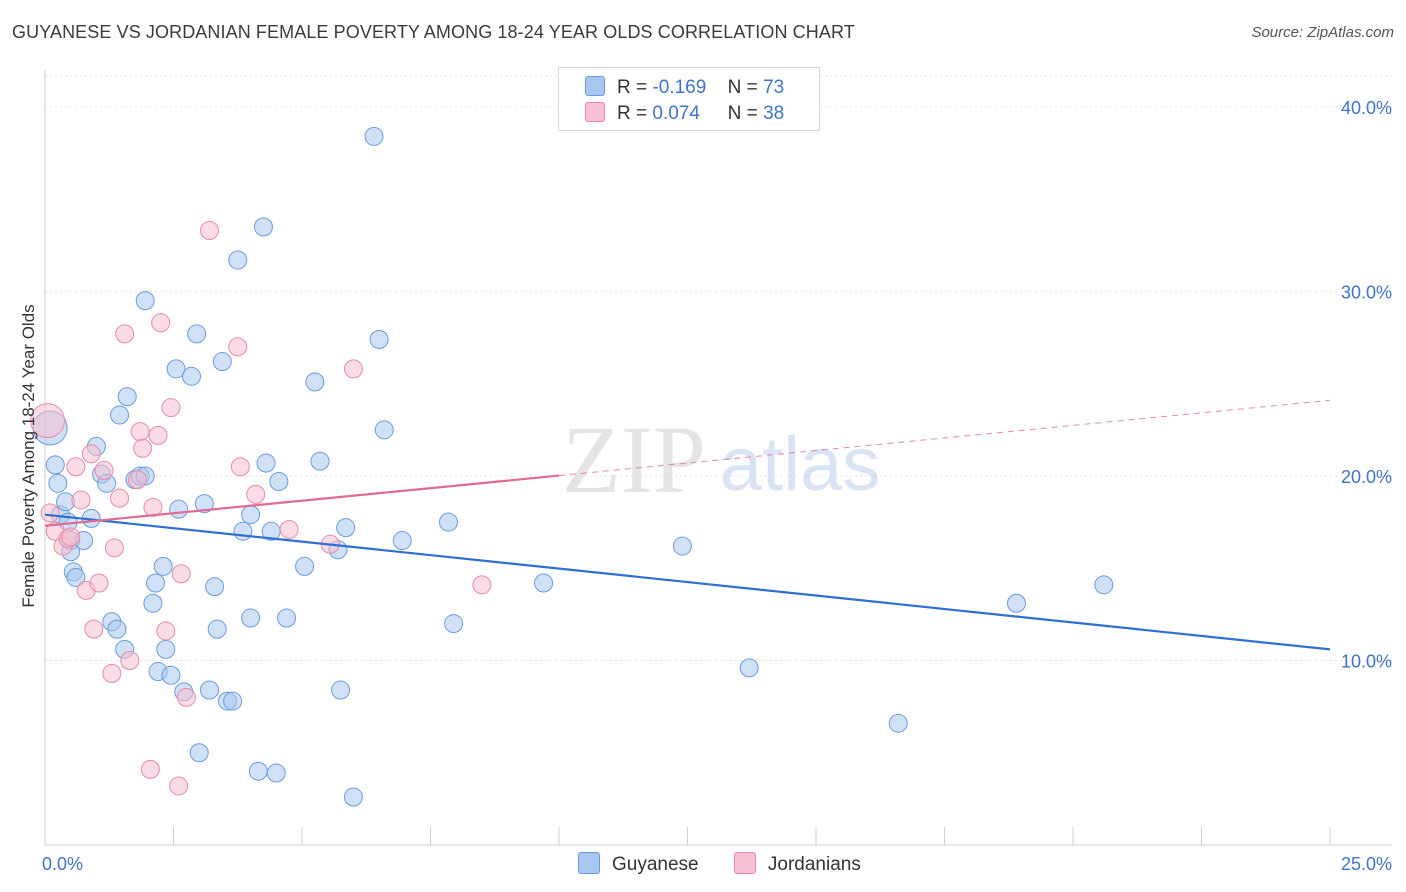 This screenshot has width=1406, height=892. I want to click on y-tick-label-0: 10.0%, so click(1366, 661).